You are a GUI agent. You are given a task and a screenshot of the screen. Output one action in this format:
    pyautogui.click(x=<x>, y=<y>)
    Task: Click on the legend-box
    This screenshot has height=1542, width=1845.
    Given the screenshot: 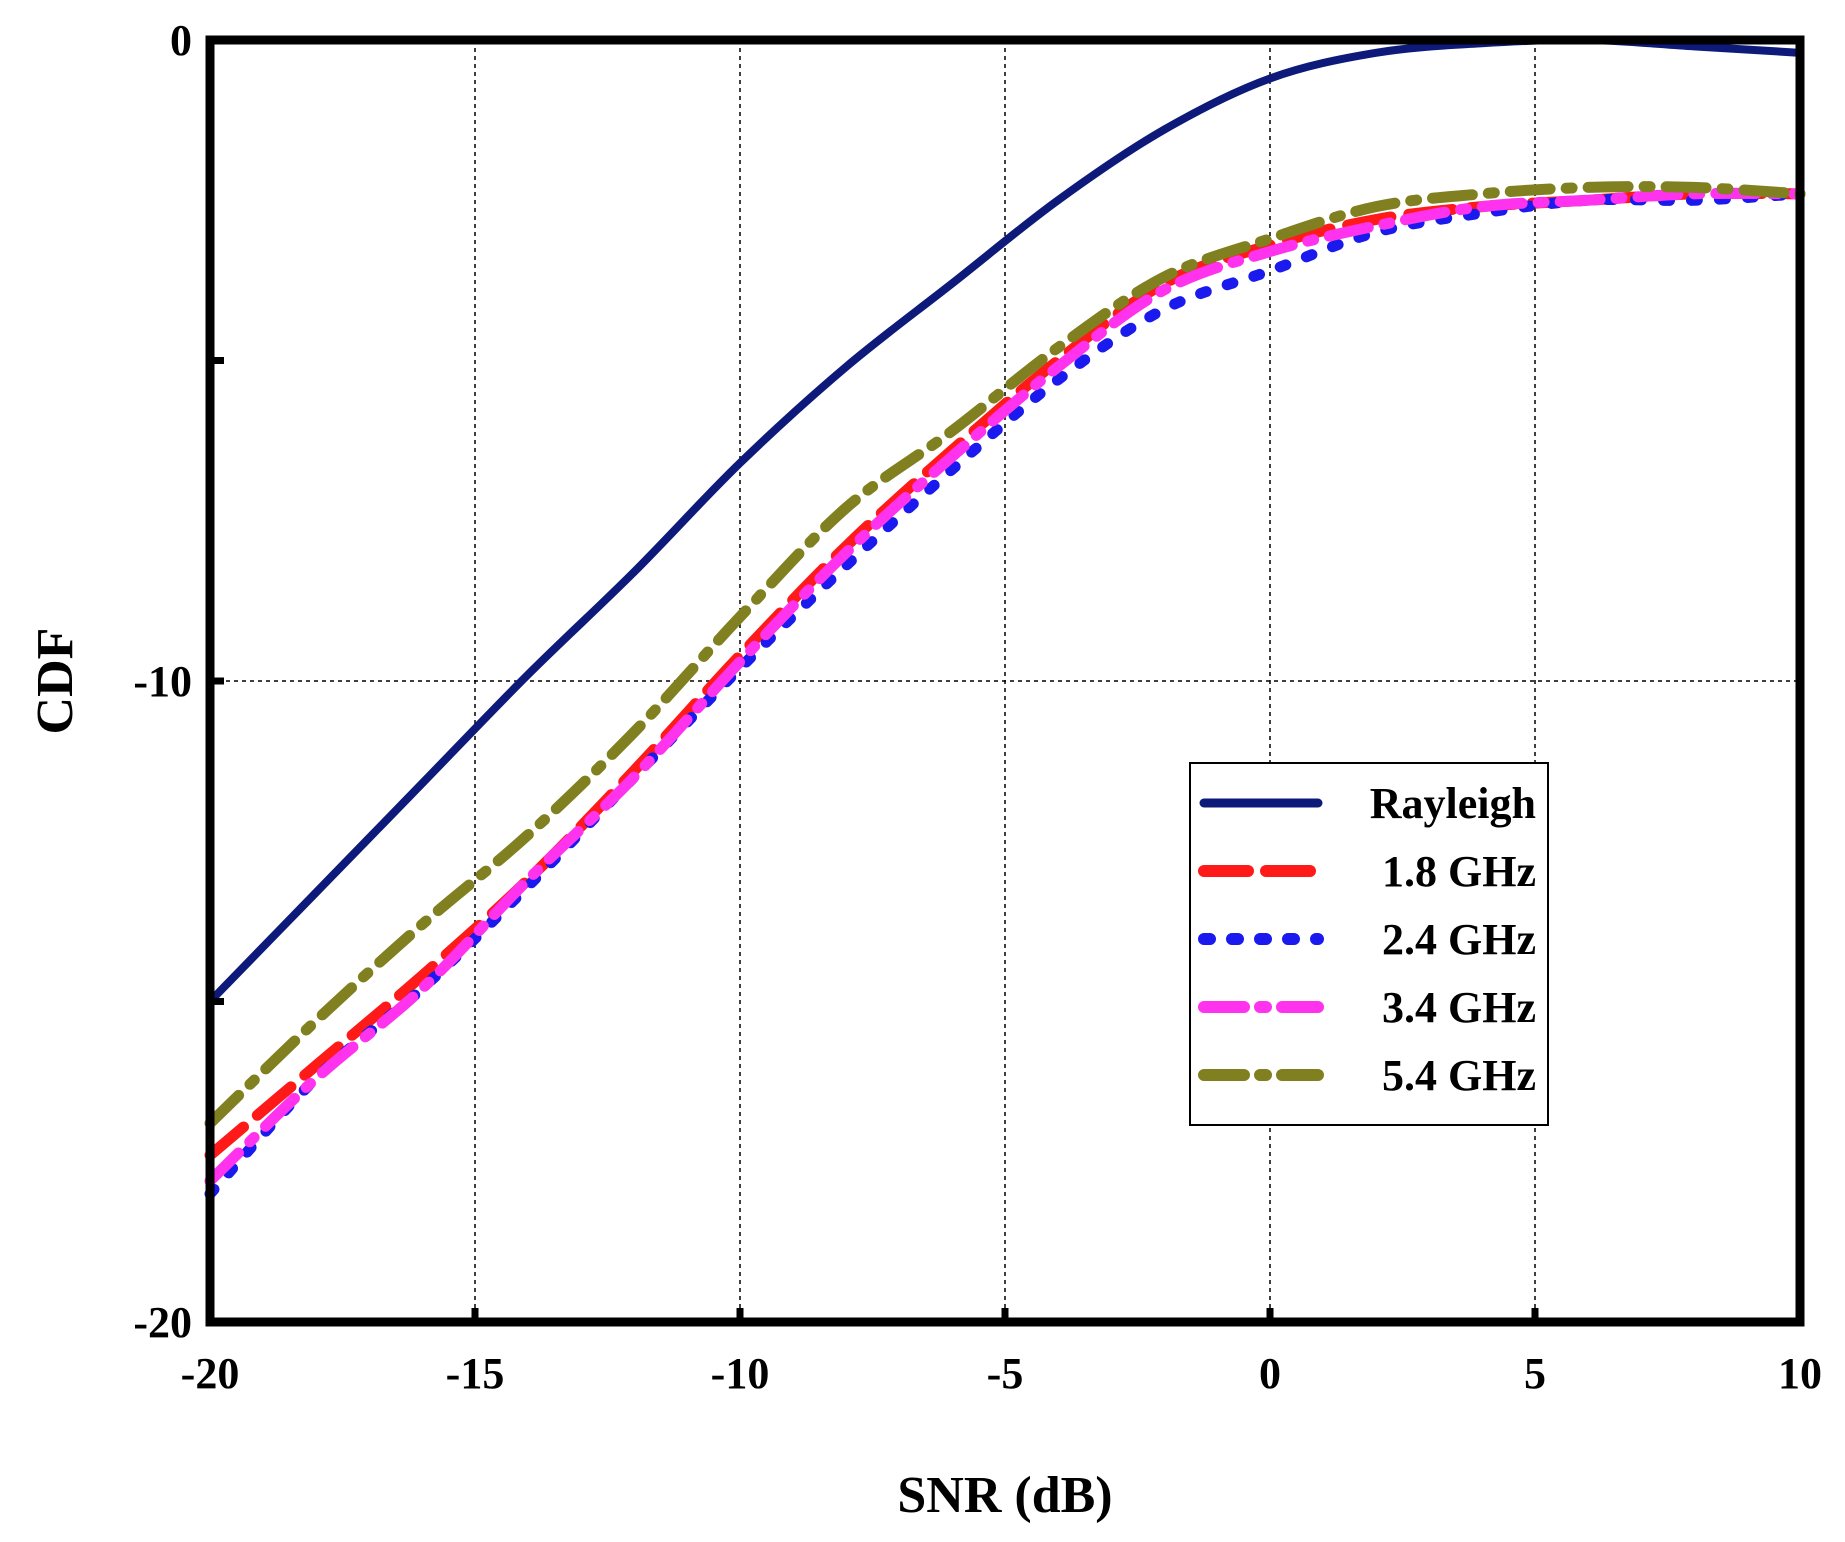 What is the action you would take?
    pyautogui.click(x=1369, y=944)
    